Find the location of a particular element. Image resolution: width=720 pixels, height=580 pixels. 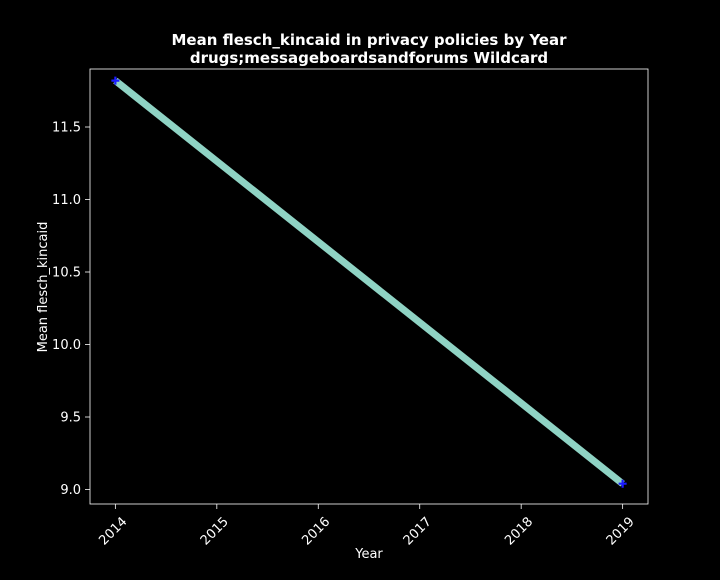

x-tick-label: 2016 is located at coordinates (316, 531).